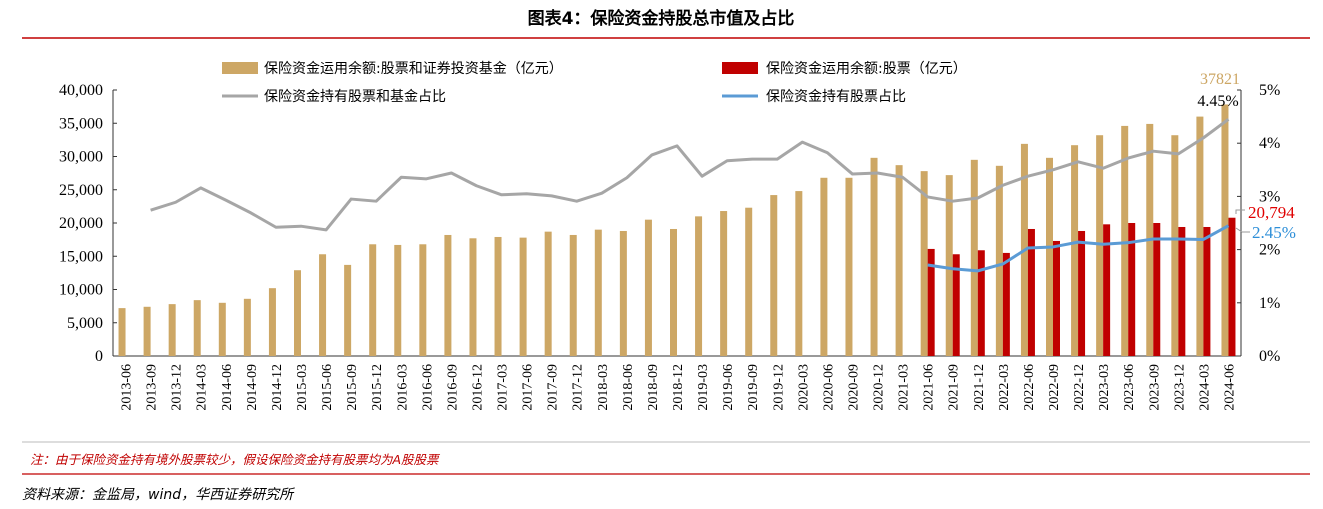  Describe the element at coordinates (452, 387) in the screenshot. I see `x-tick-label: 2016-09` at that location.